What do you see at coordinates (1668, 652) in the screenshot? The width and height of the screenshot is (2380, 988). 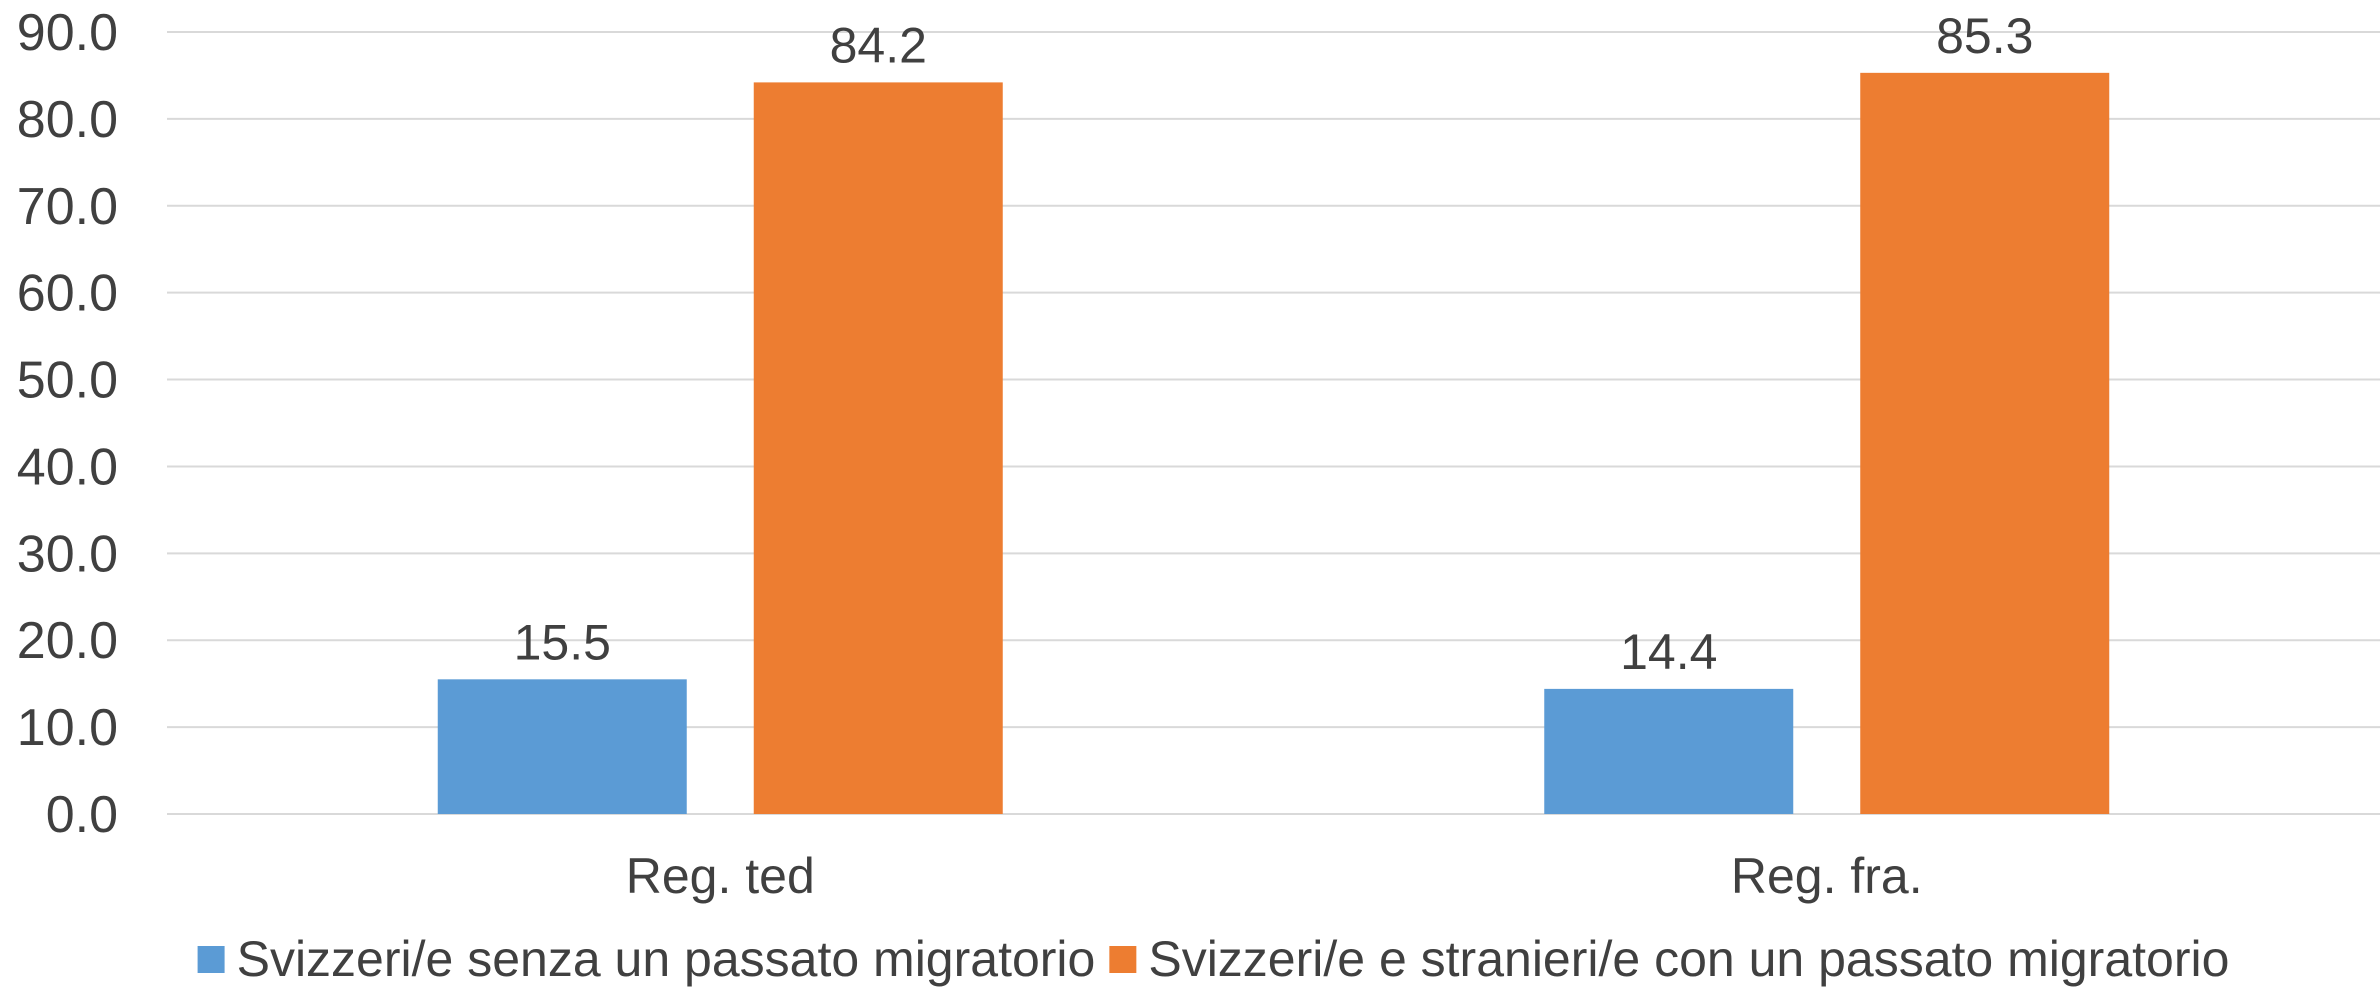 I see `data-label: 14.4` at bounding box center [1668, 652].